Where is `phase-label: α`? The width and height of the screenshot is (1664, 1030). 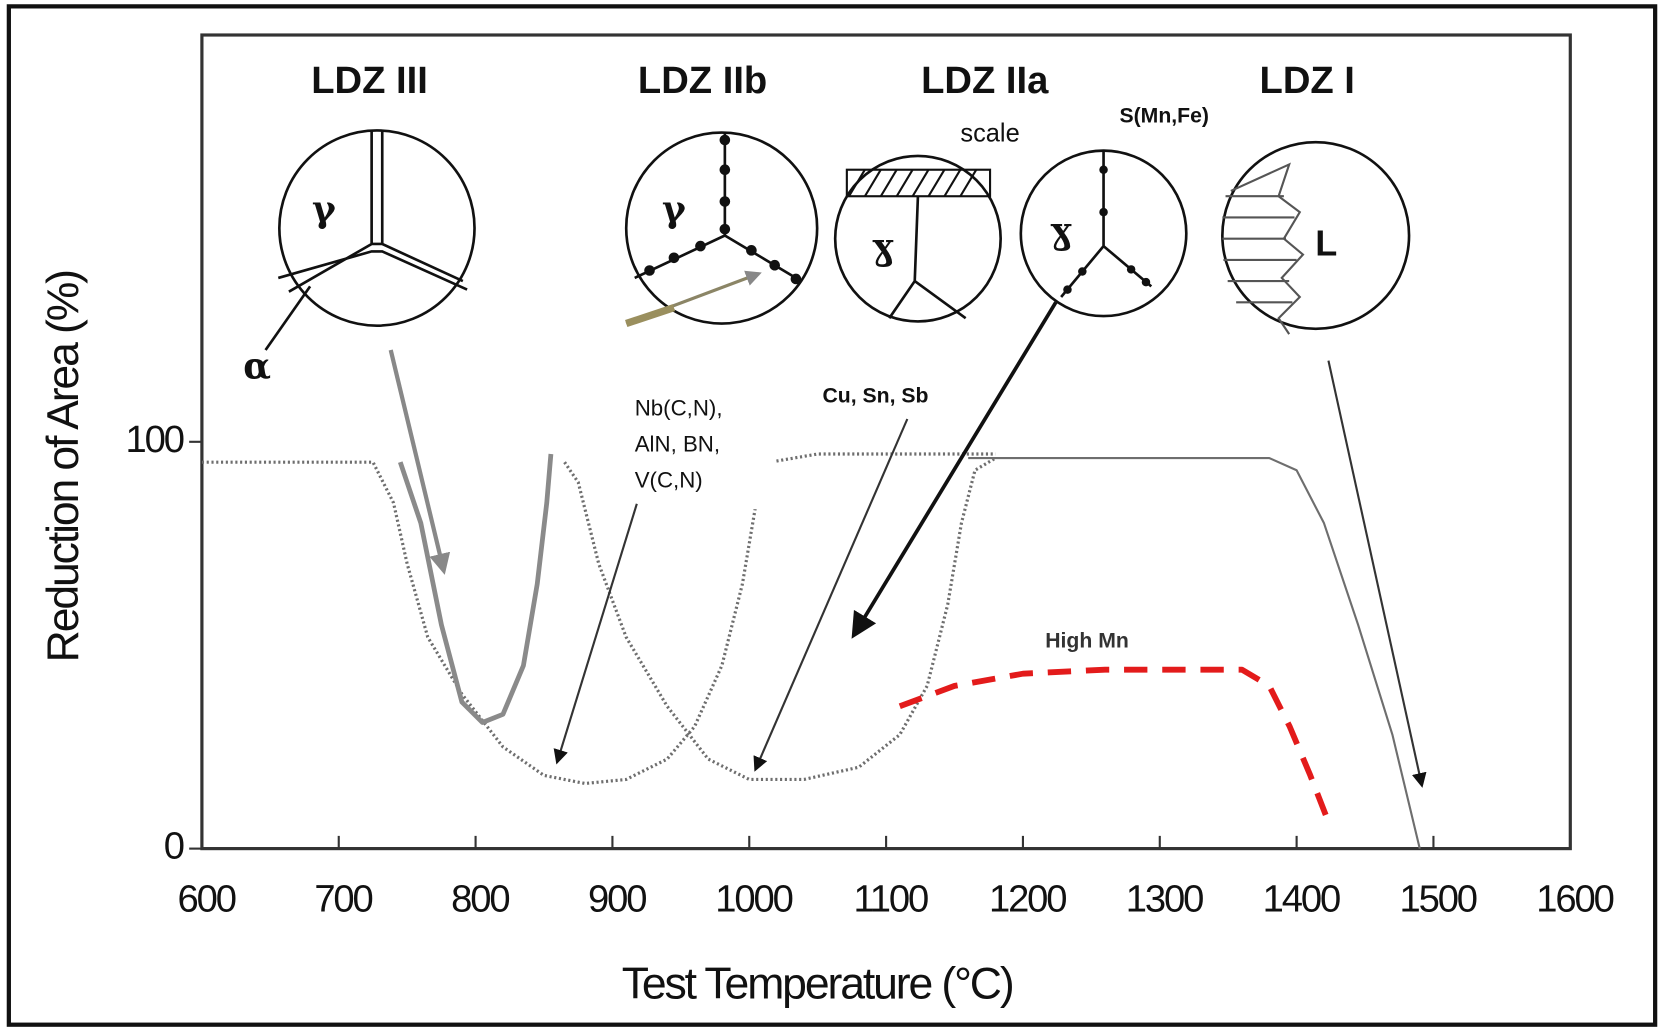
phase-label: α is located at coordinates (257, 366).